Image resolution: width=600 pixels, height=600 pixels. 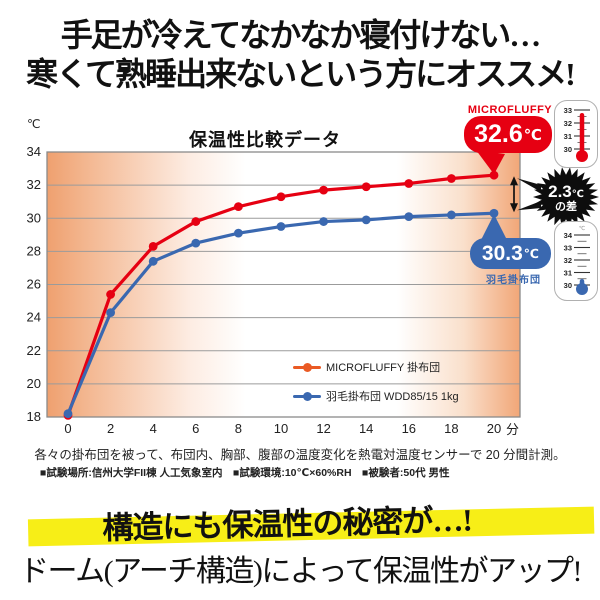 What do you see at coordinates (392, 397) in the screenshot?
I see `legend-label: 羽毛掛布団 WDD85/15 1kg` at bounding box center [392, 397].